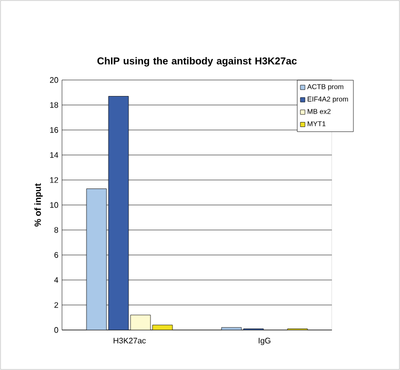  Describe the element at coordinates (54, 130) in the screenshot. I see `y-tick-label: 16` at that location.